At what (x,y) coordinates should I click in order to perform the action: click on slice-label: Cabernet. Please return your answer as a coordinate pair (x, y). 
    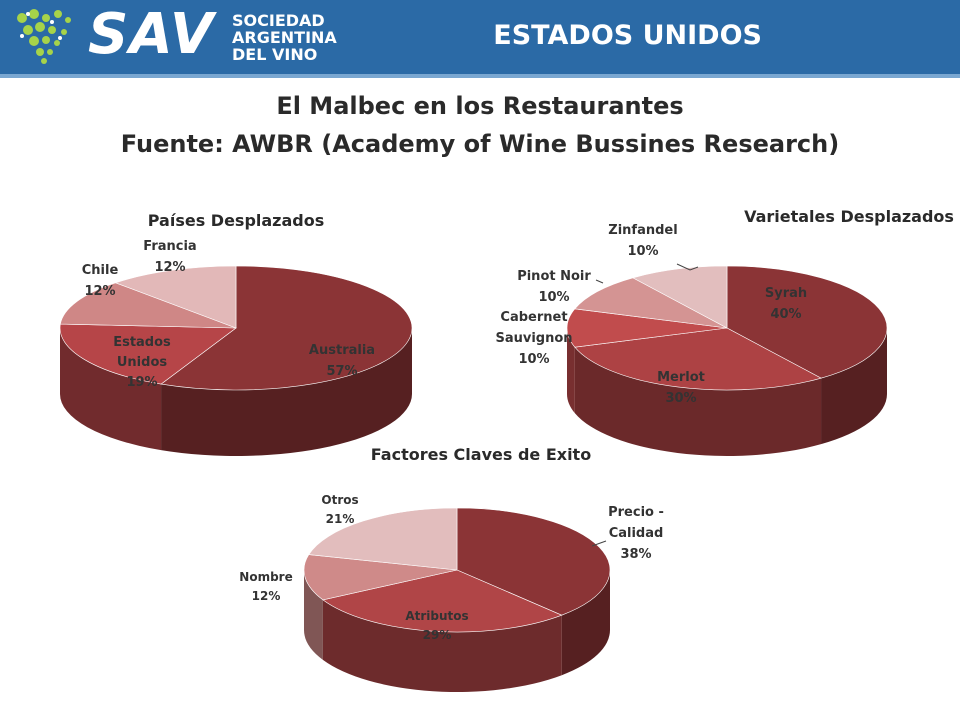
    Looking at the image, I should click on (533, 317).